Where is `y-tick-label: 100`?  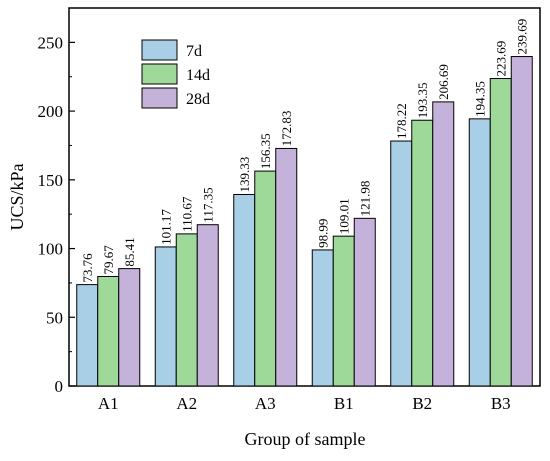 y-tick-label: 100 is located at coordinates (51, 249).